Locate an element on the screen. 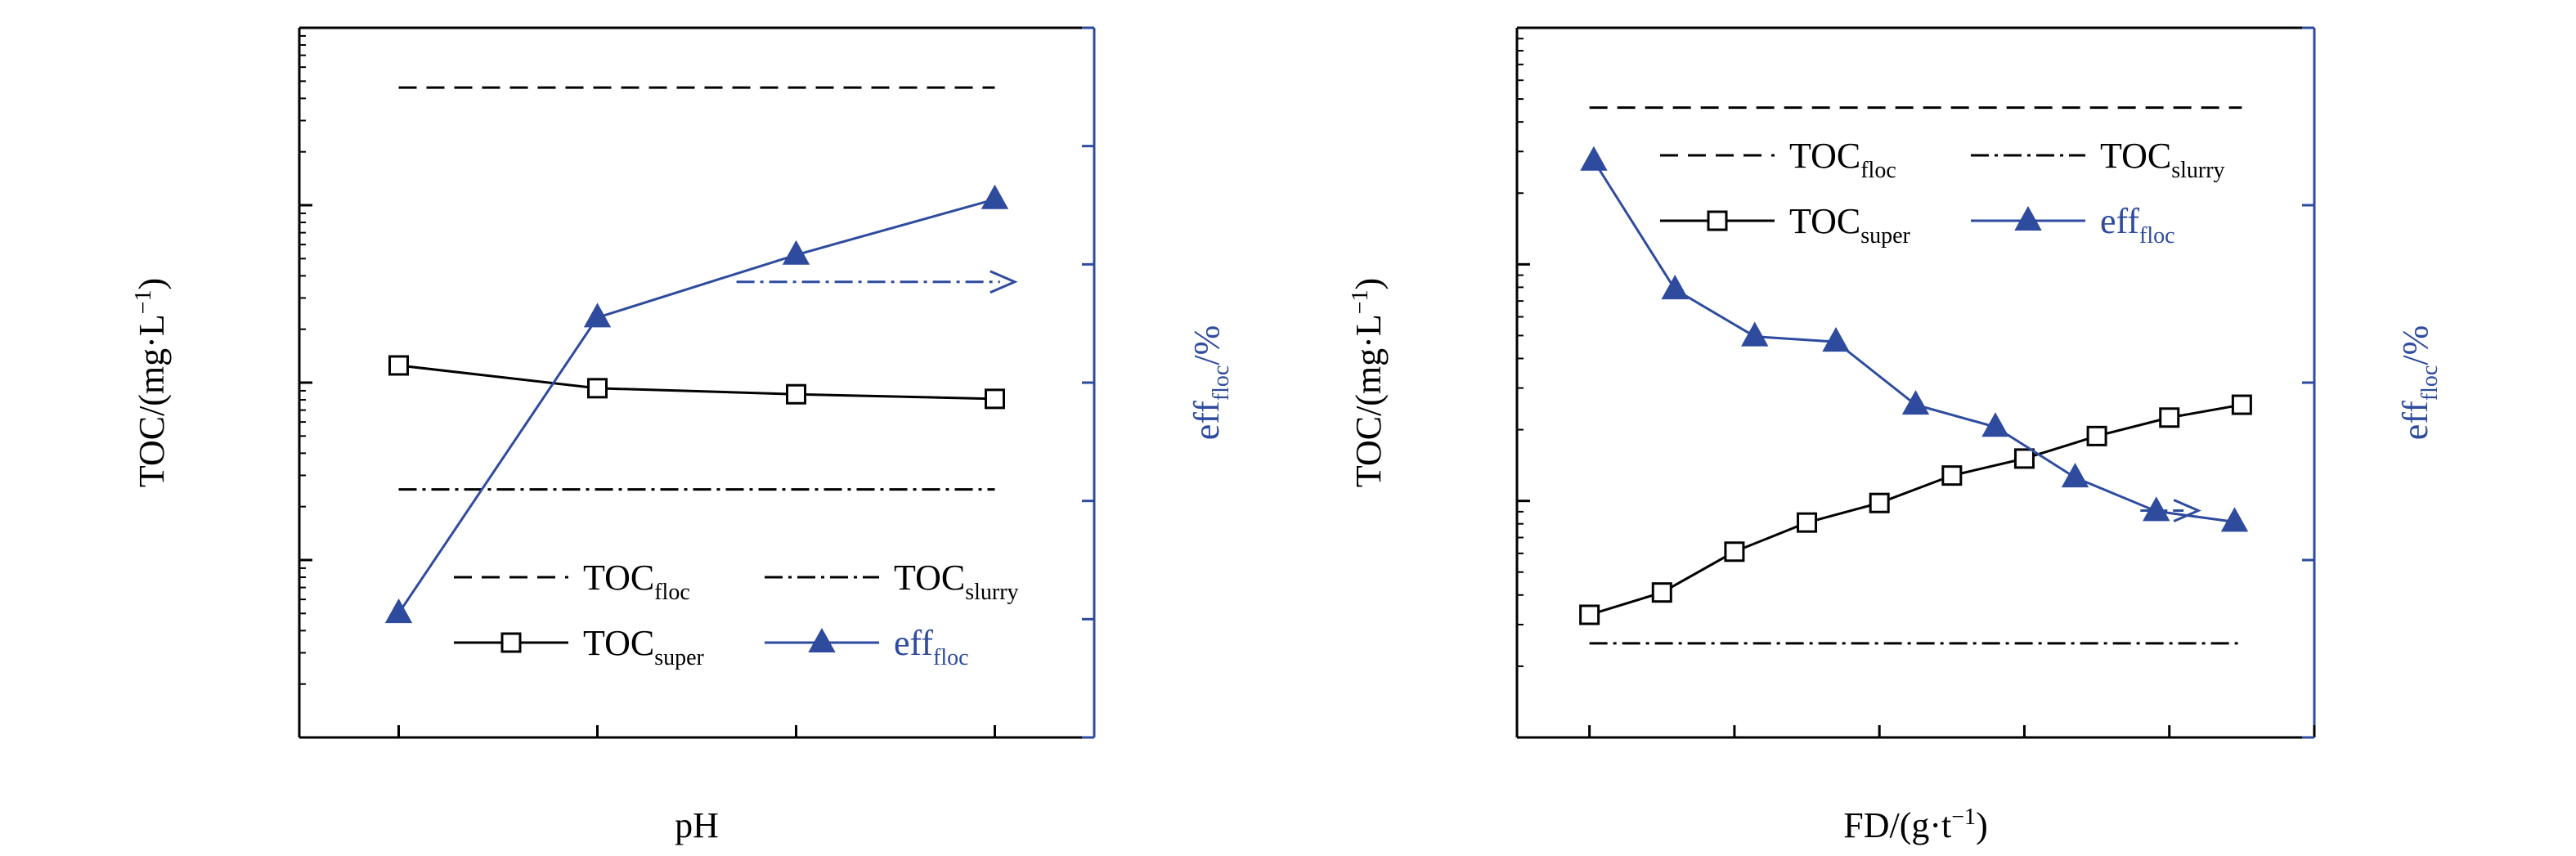 The width and height of the screenshot is (2576, 856). x-axis-title-main: pH is located at coordinates (697, 825).